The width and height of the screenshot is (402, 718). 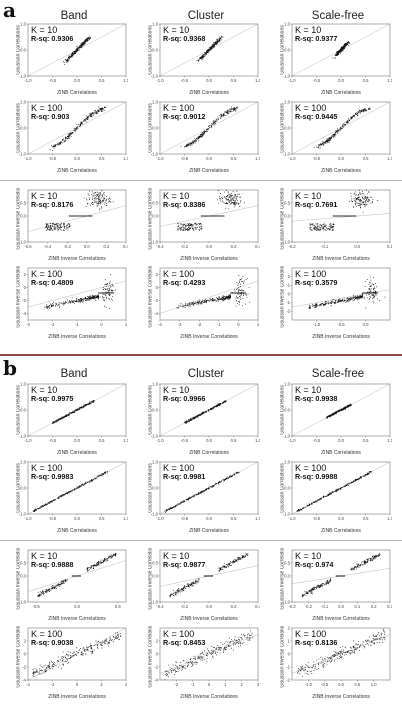 What do you see at coordinates (184, 38) in the screenshot?
I see `rsq-label: R-sq: 0.9368` at bounding box center [184, 38].